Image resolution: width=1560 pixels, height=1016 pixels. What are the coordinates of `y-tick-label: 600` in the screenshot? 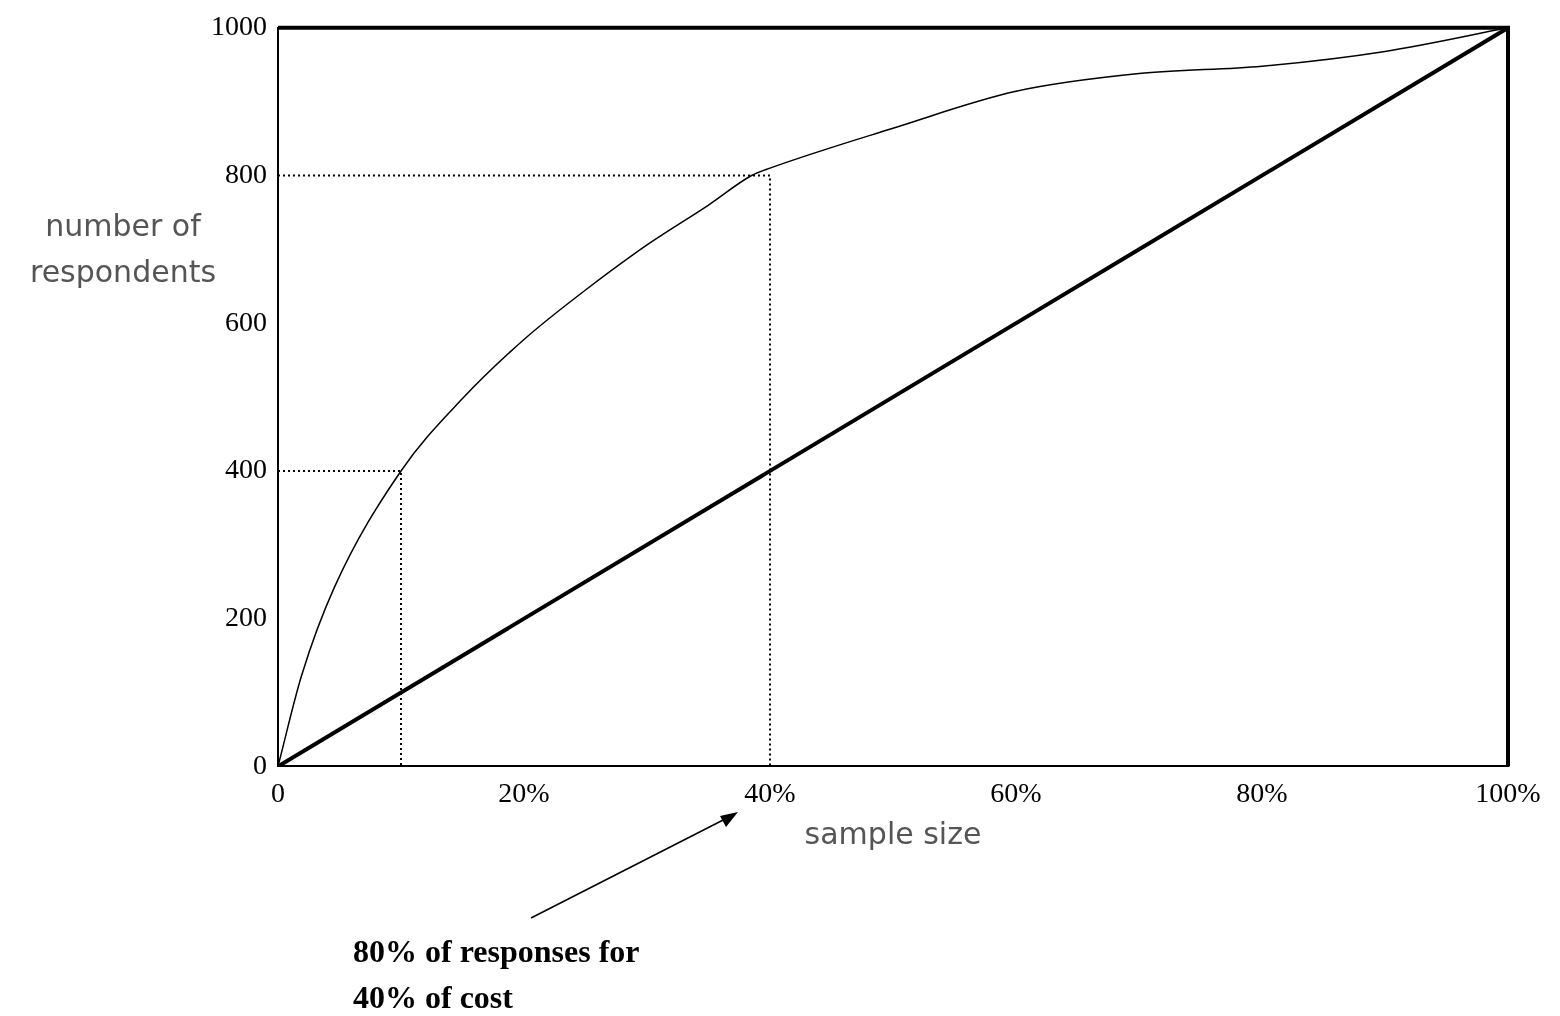 It's located at (246, 321).